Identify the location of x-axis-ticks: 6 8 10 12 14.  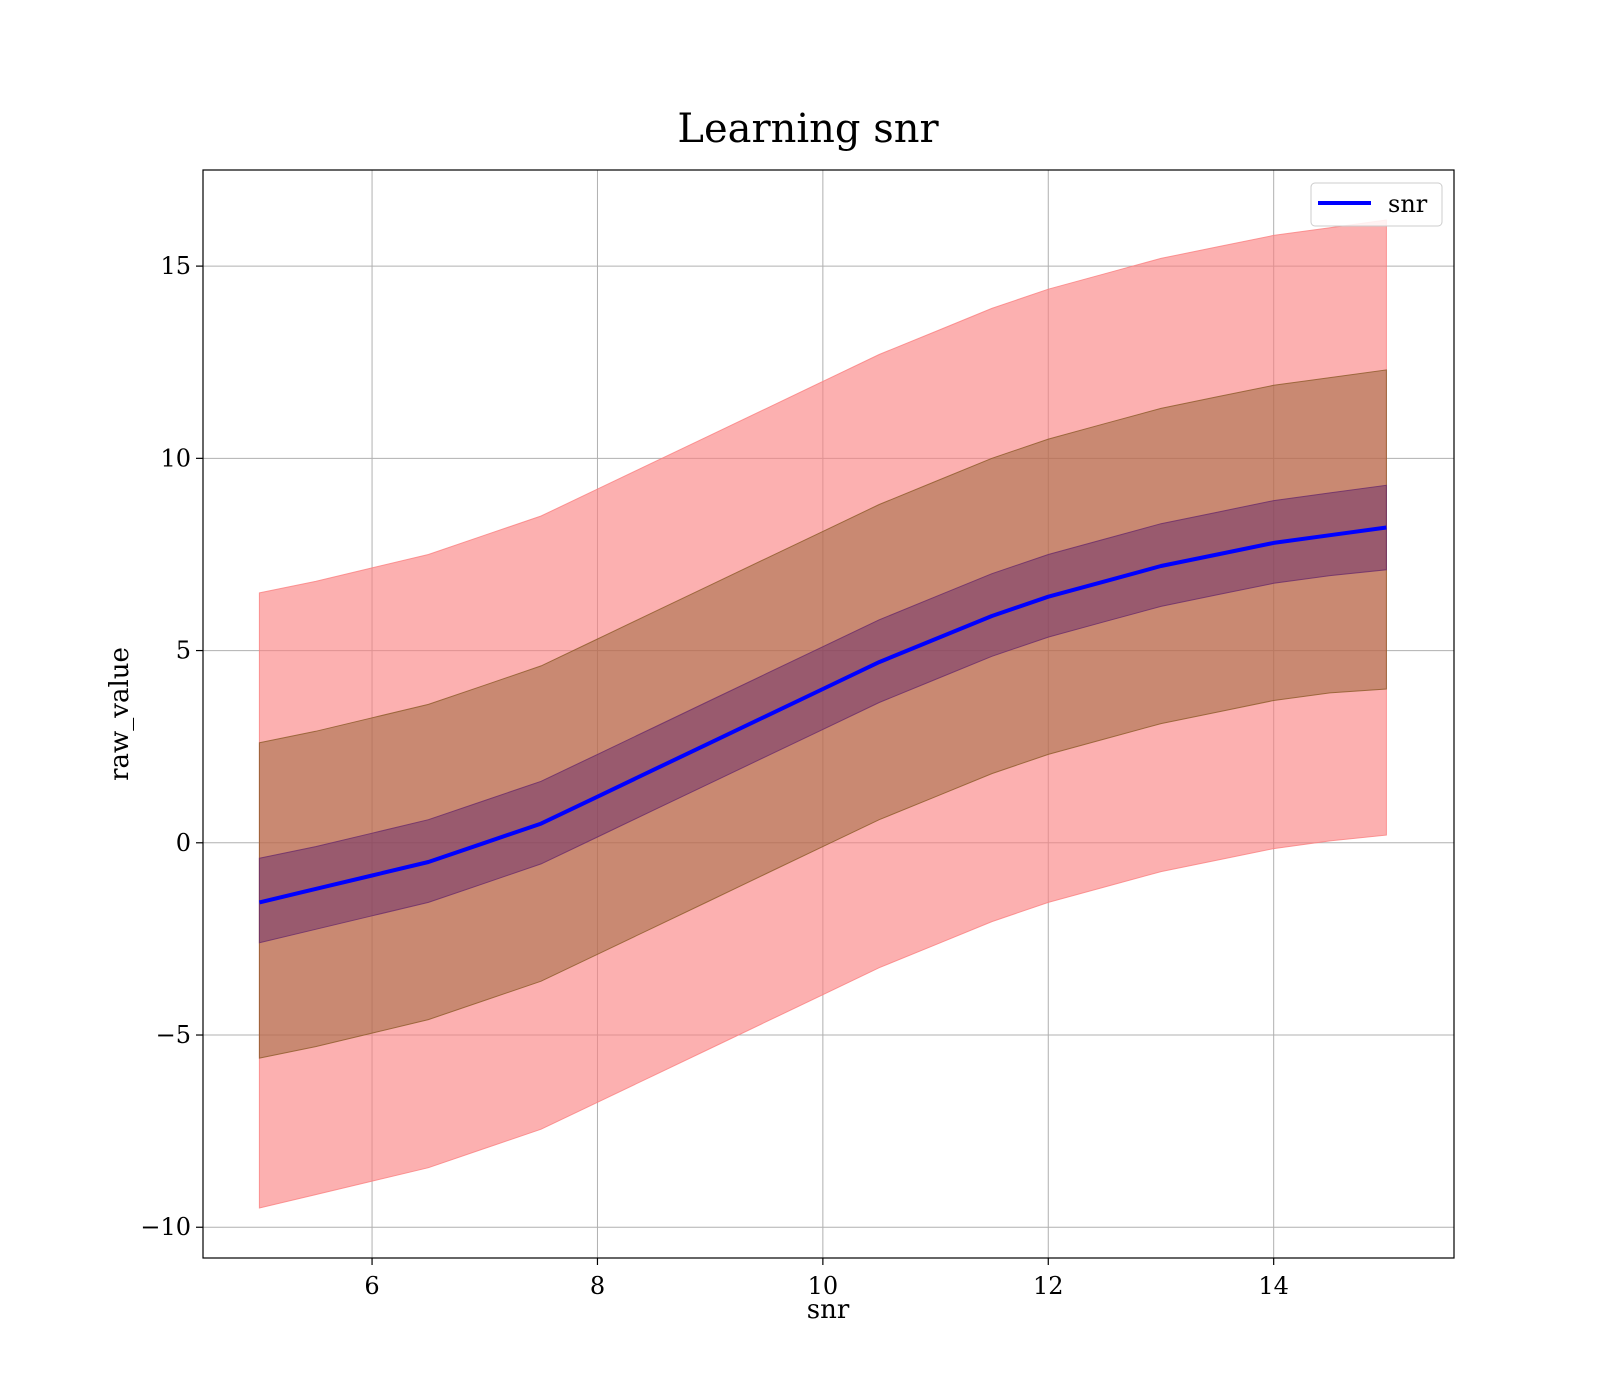
(826, 1279).